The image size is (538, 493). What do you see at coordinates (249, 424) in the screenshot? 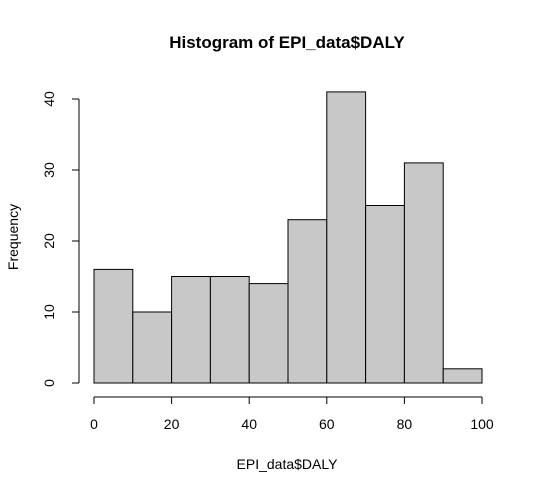
I see `x-tick-label-40: 40` at bounding box center [249, 424].